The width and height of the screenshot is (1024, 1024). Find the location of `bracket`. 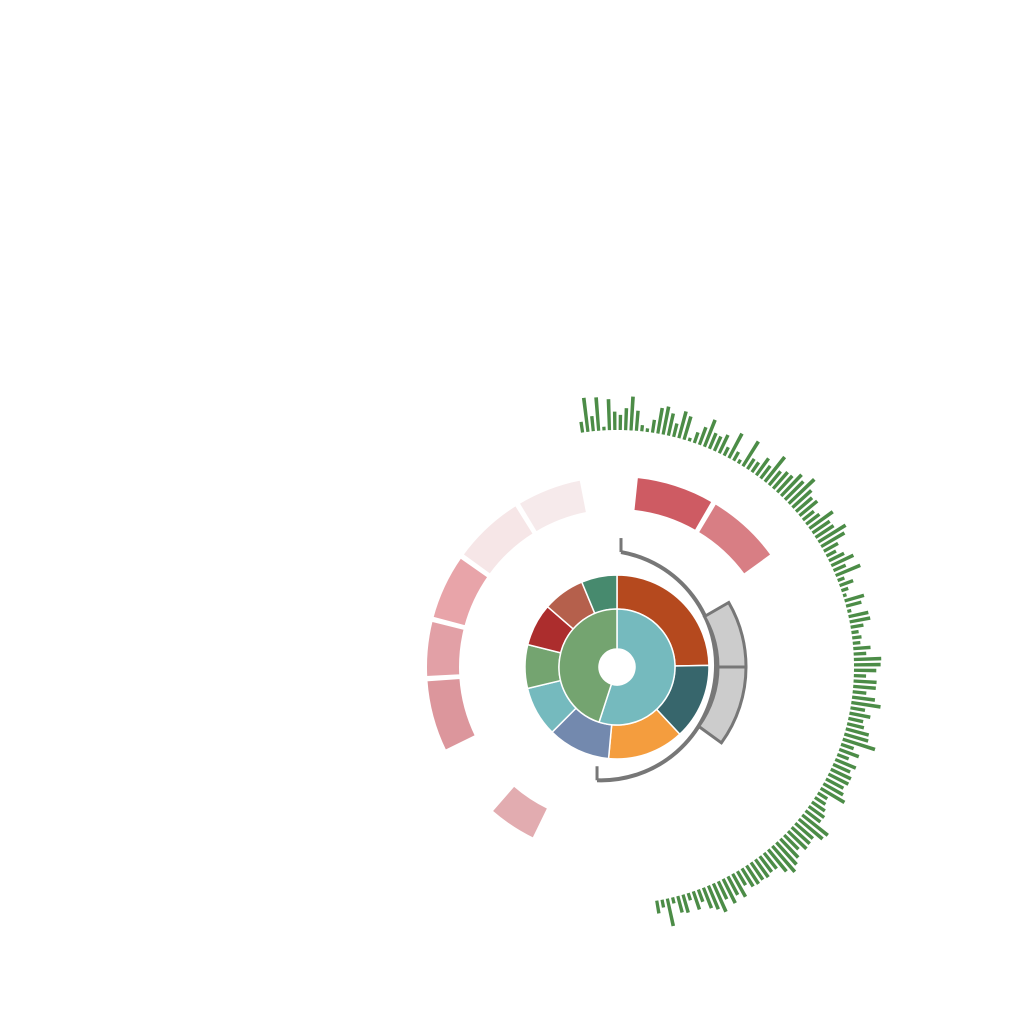

bracket is located at coordinates (671, 660).